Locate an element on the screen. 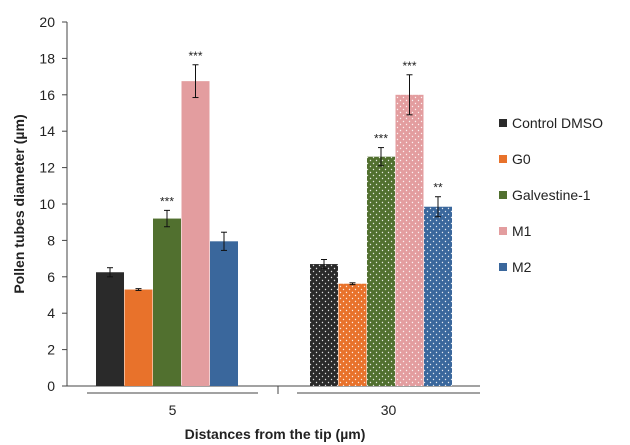 The width and height of the screenshot is (630, 445). y-tick-label: 16 is located at coordinates (47, 95).